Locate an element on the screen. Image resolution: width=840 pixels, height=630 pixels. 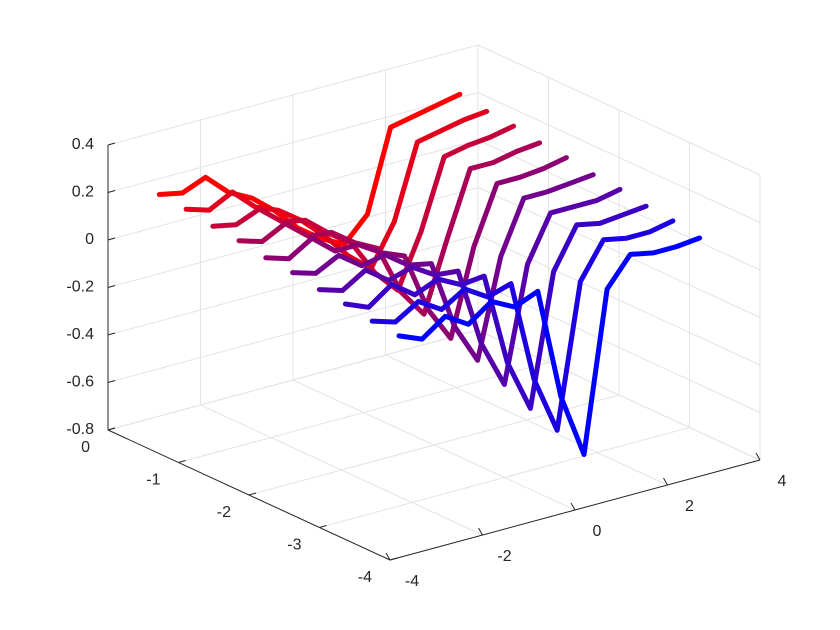
z-tick-label: -0.4 is located at coordinates (80, 334).